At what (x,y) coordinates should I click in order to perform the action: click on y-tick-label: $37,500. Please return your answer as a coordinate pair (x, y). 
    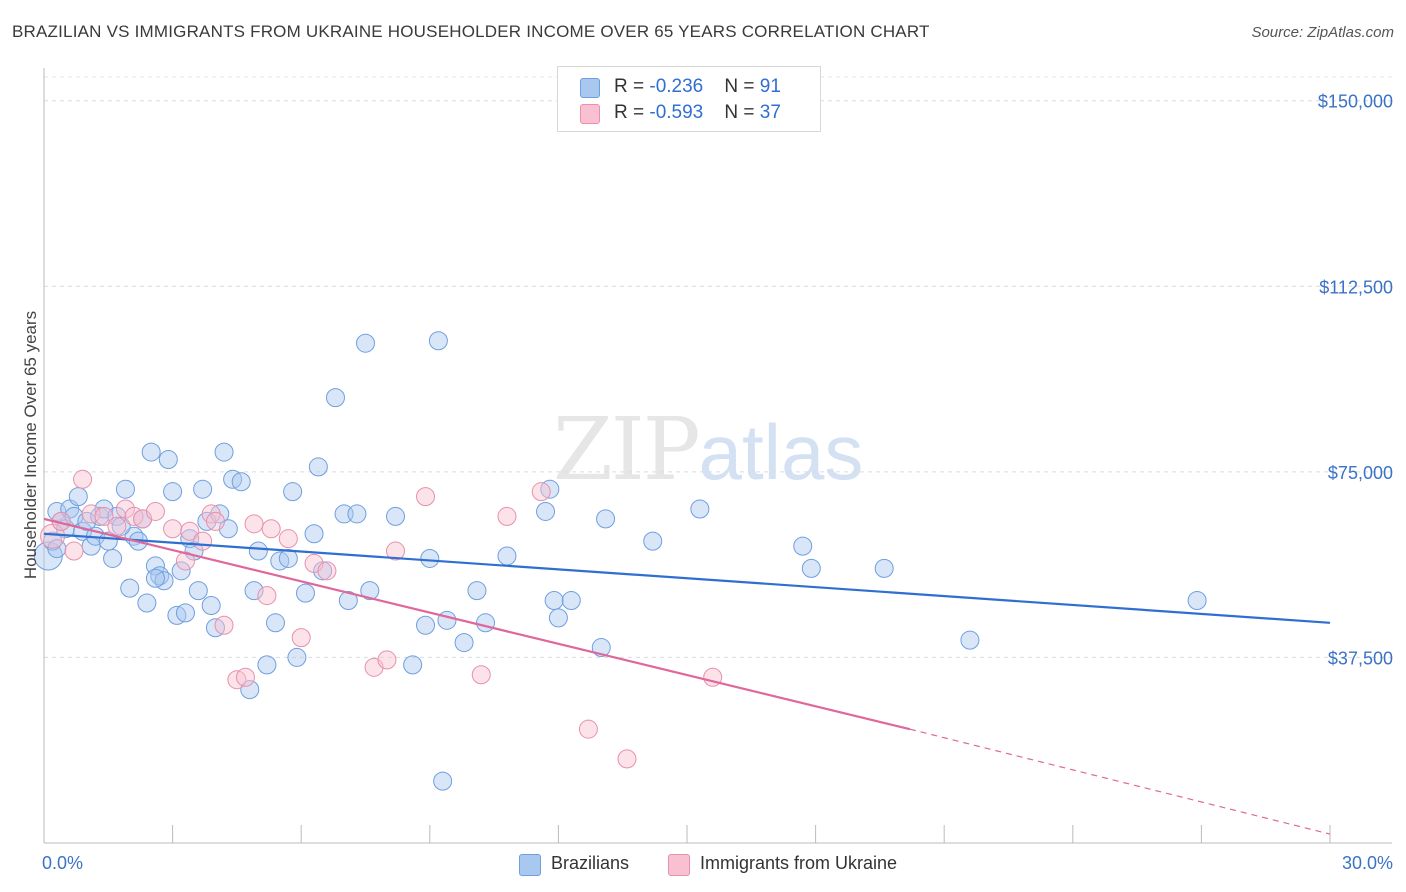
    Looking at the image, I should click on (1360, 658).